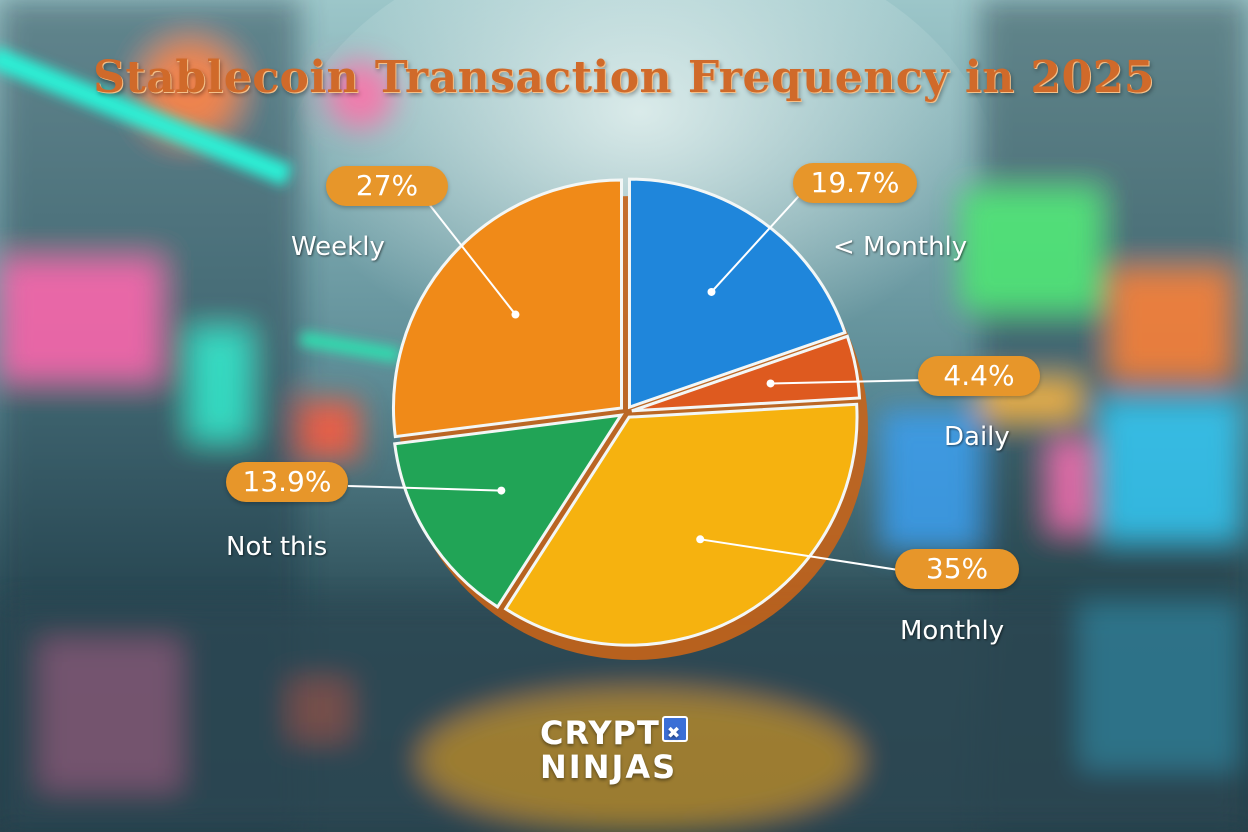 The width and height of the screenshot is (1248, 832). What do you see at coordinates (636, 415) in the screenshot?
I see `leader-dots` at bounding box center [636, 415].